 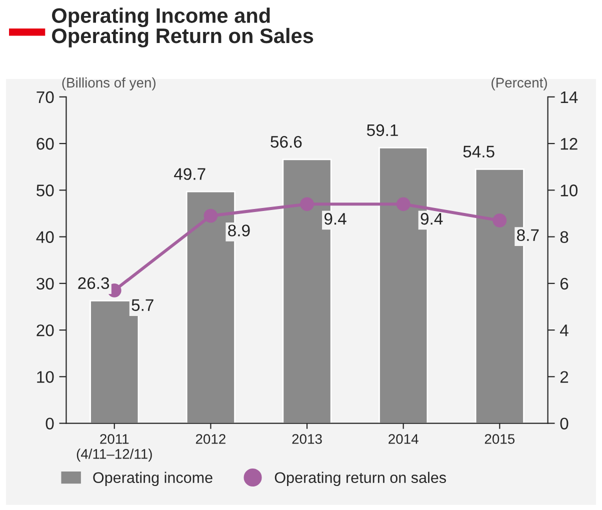 What do you see at coordinates (478, 152) in the screenshot?
I see `data-label: 54.5` at bounding box center [478, 152].